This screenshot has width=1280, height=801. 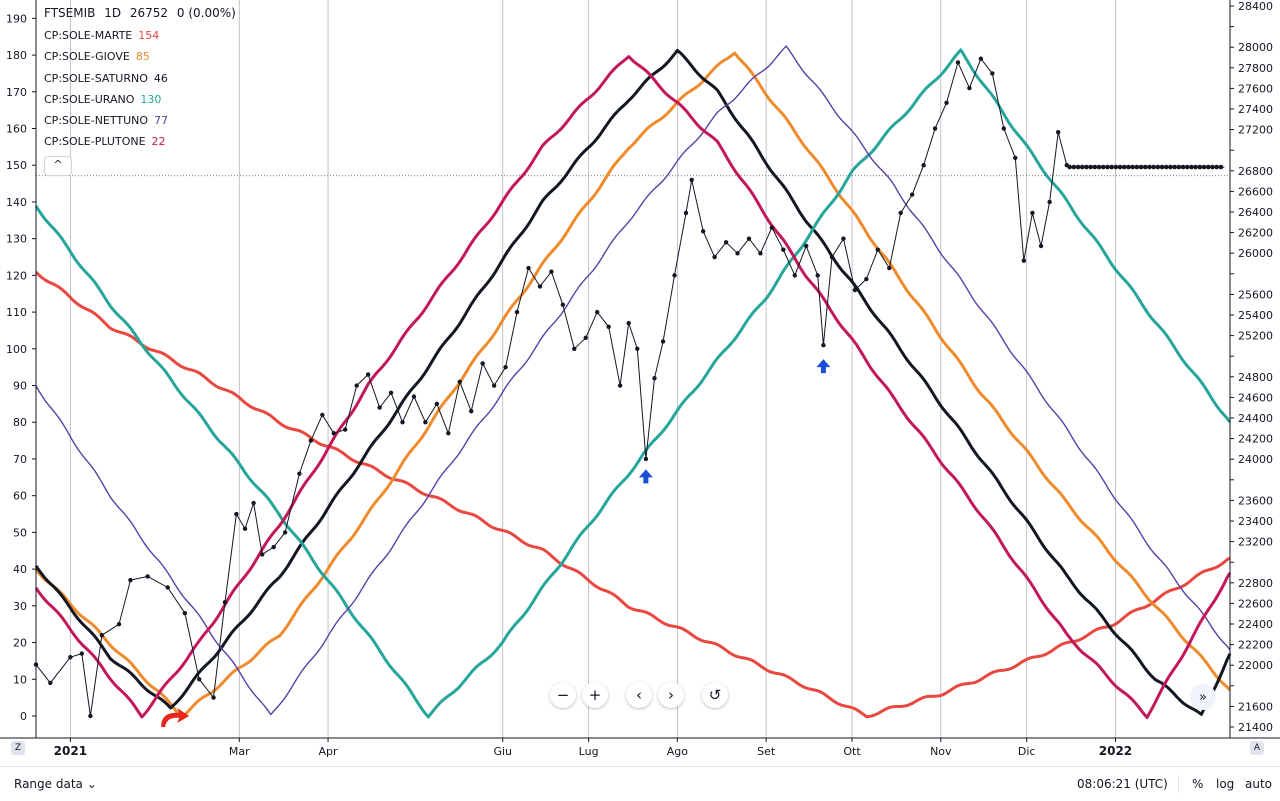 What do you see at coordinates (852, 751) in the screenshot?
I see `x-tick-label: Ott` at bounding box center [852, 751].